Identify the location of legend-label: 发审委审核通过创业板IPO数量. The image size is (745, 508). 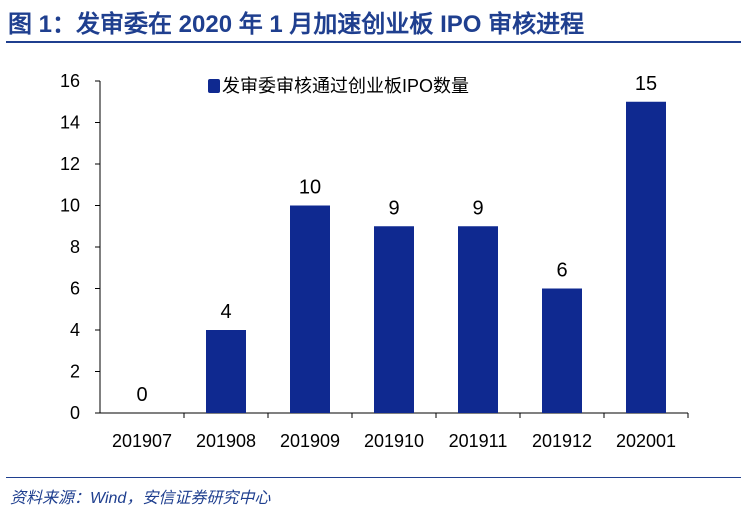
(345, 86).